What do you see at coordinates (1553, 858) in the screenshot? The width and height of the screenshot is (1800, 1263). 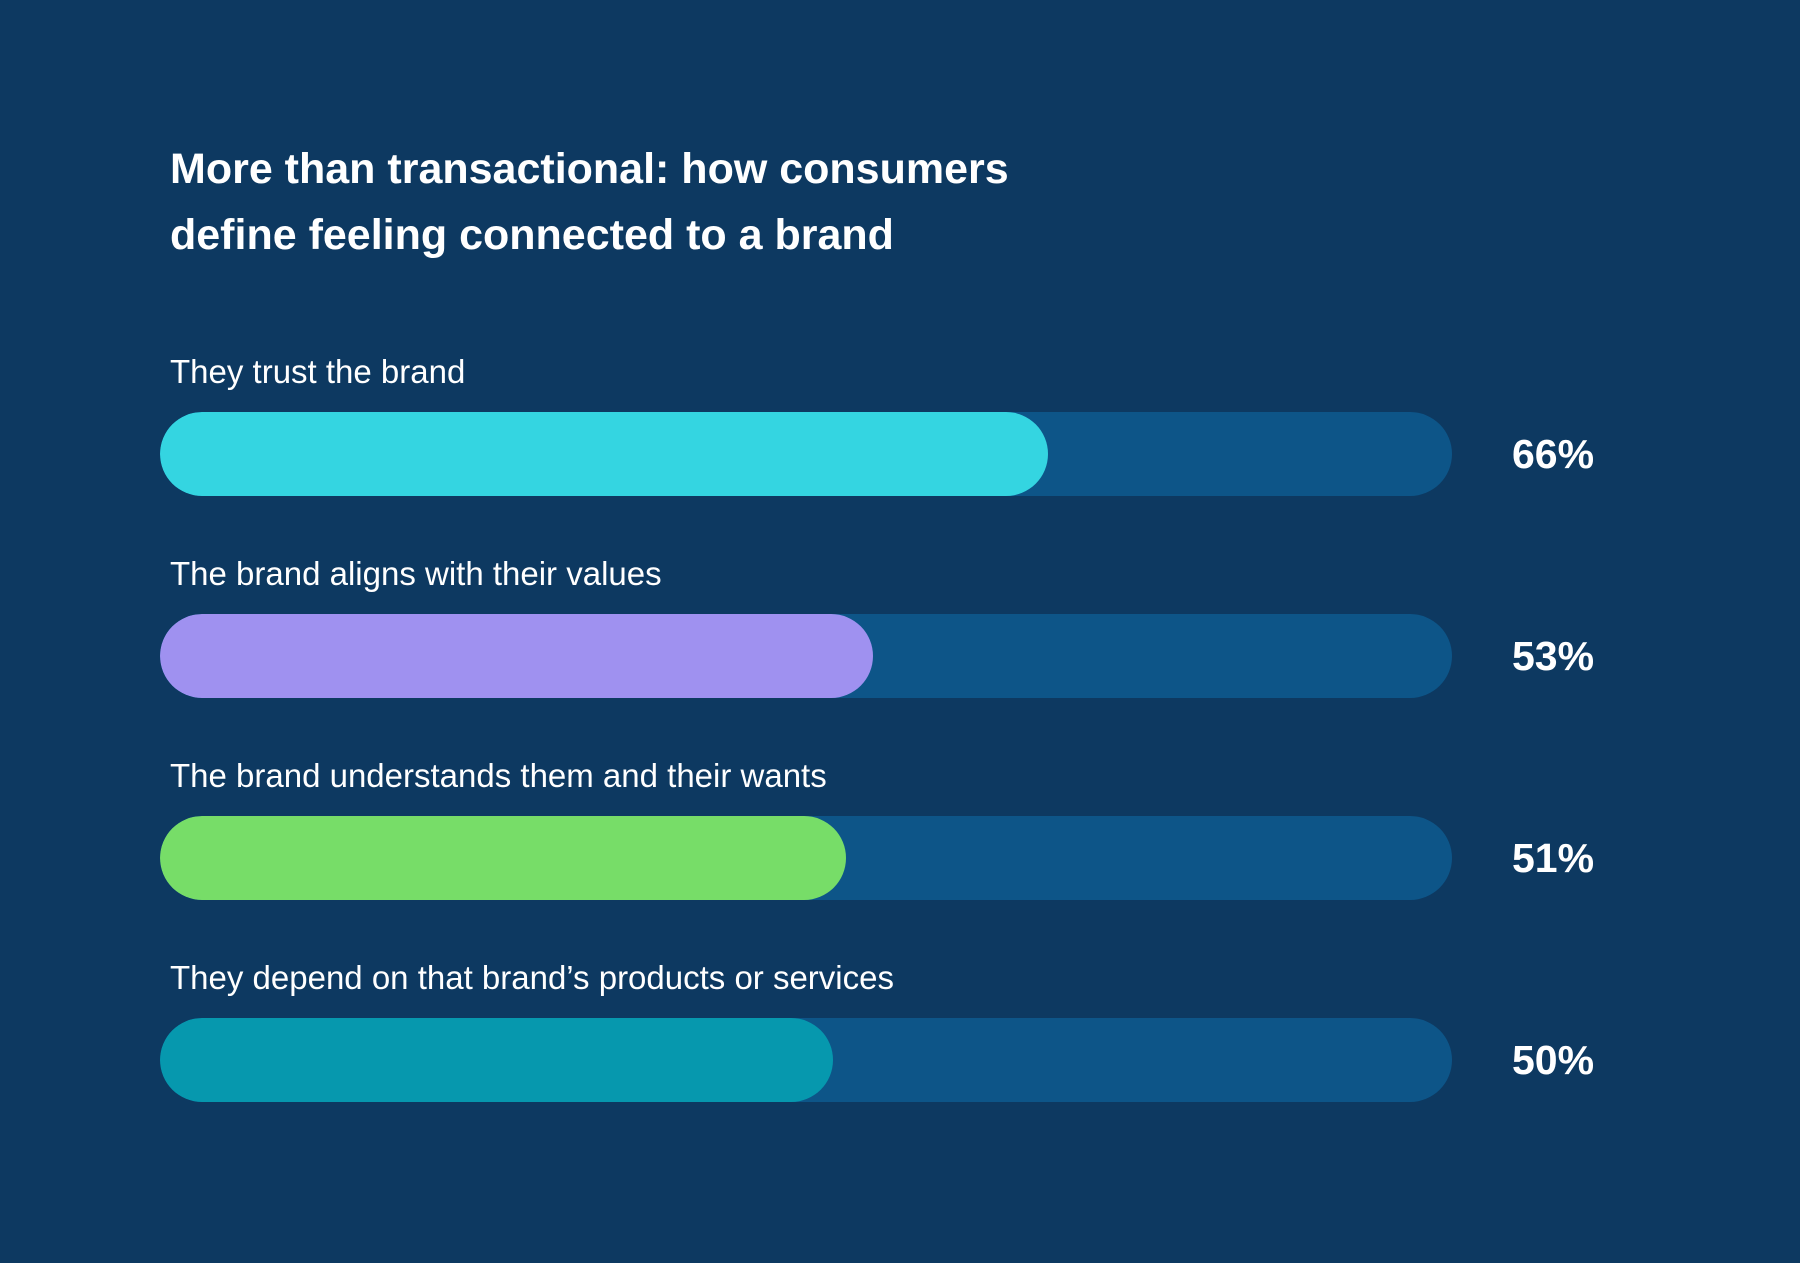 I see `bar-value-label: 51%` at bounding box center [1553, 858].